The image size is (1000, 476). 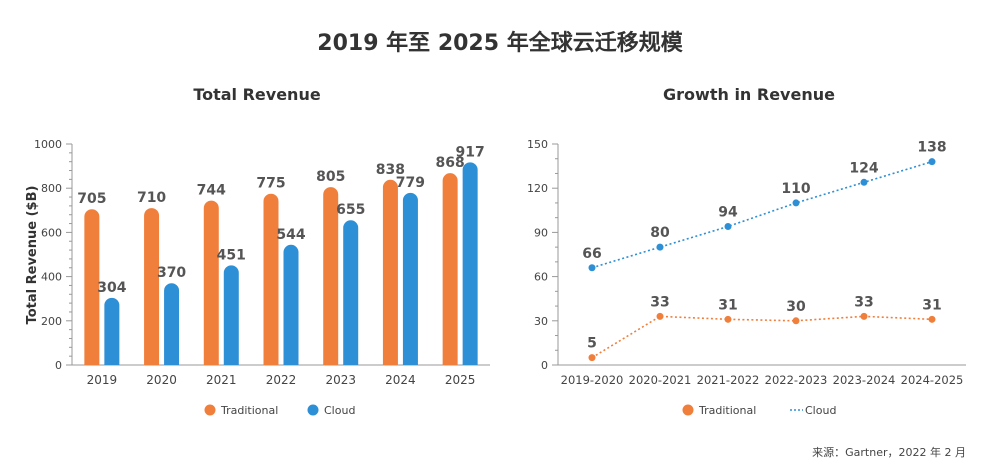 I want to click on line-cloud-data-label: 80, so click(x=660, y=233).